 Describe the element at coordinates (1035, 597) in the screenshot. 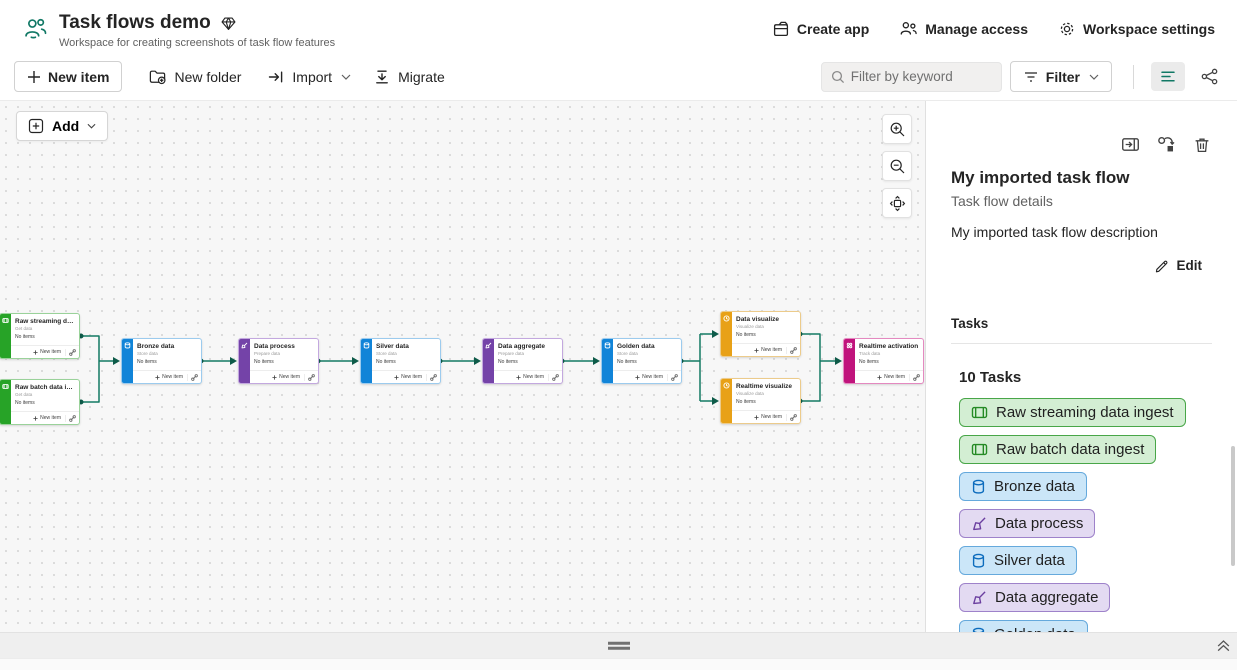

I see `task-chip-data-aggregate: Data aggregate` at that location.